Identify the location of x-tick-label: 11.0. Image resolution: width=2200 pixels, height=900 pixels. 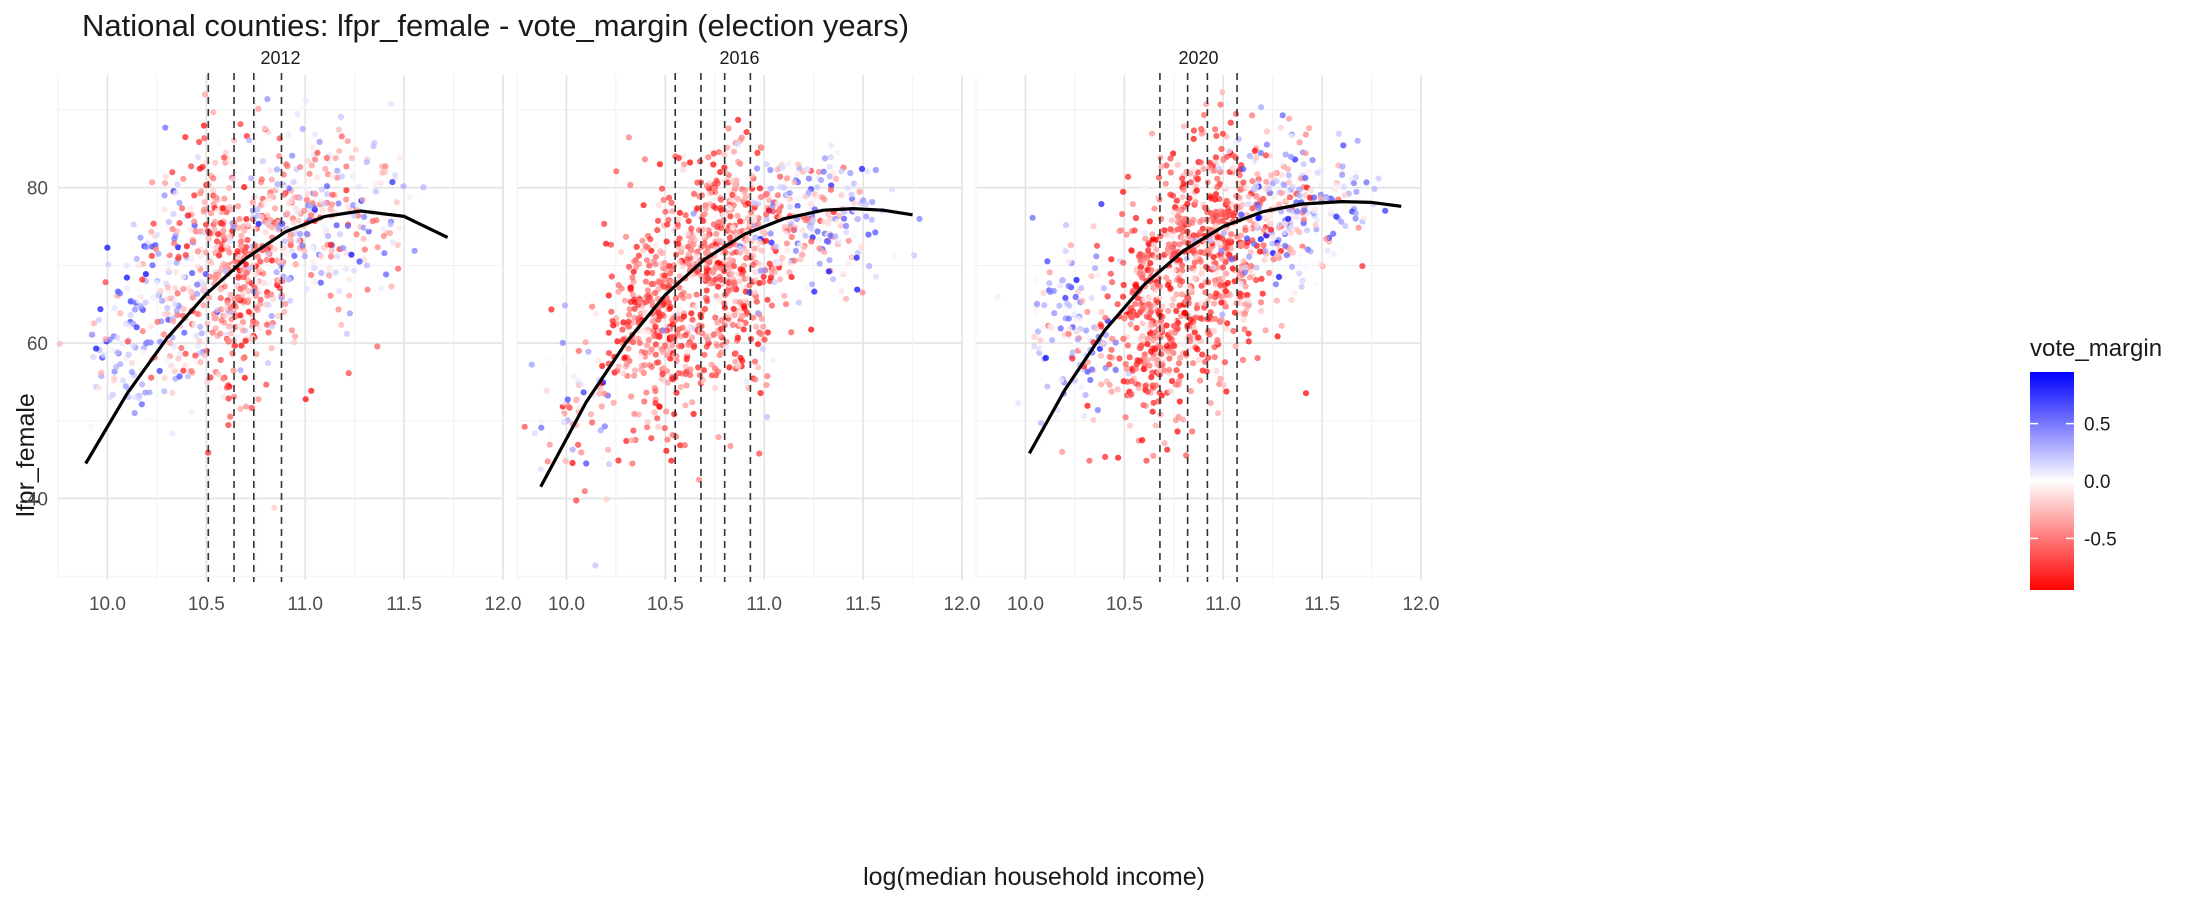
(1223, 604).